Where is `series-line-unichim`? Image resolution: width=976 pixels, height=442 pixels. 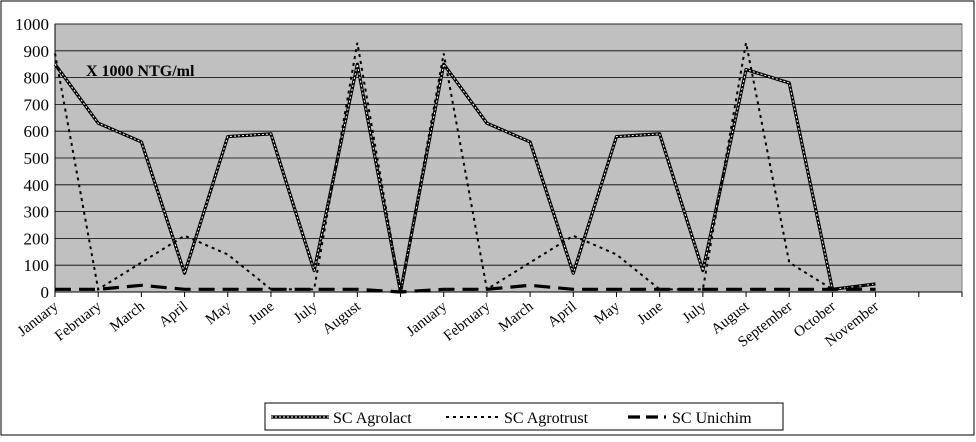 series-line-unichim is located at coordinates (465, 288).